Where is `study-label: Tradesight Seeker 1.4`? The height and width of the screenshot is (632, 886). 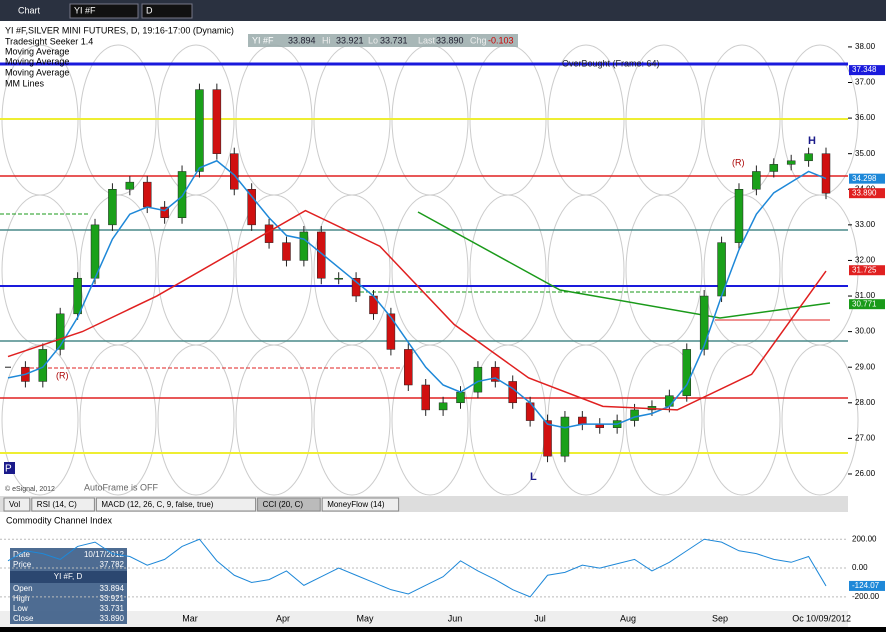 study-label: Tradesight Seeker 1.4 is located at coordinates (49, 41).